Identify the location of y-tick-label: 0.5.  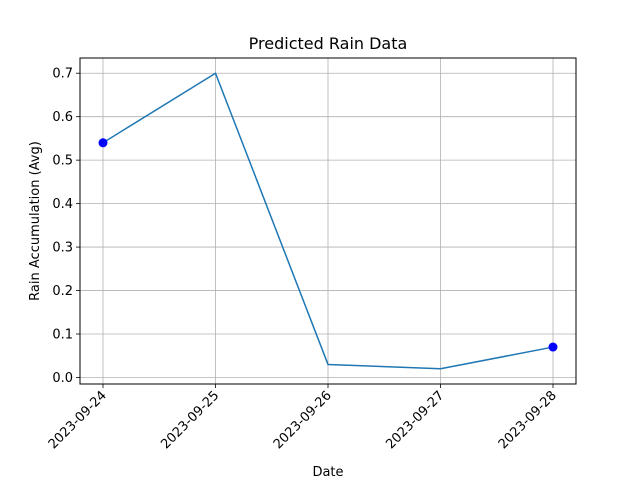
(62, 161).